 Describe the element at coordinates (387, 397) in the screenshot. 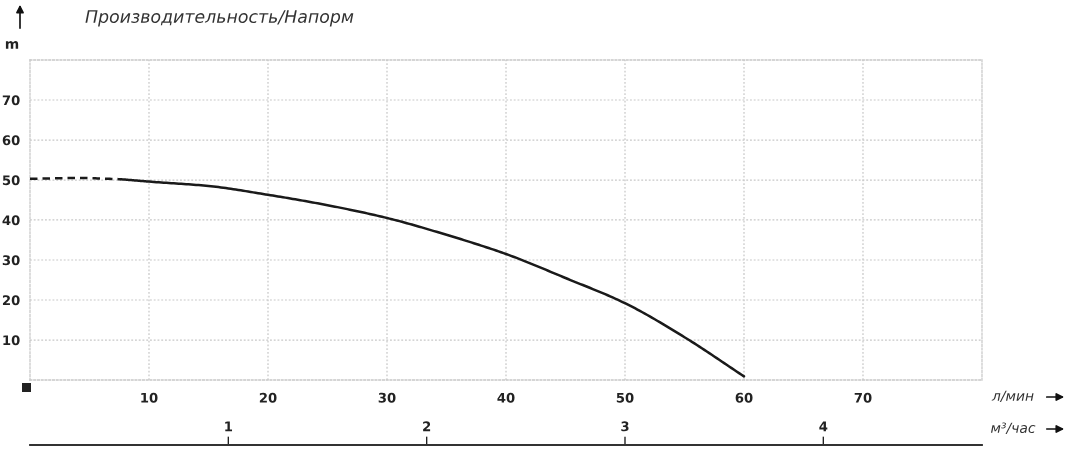

I see `x-tick-label: 30` at that location.